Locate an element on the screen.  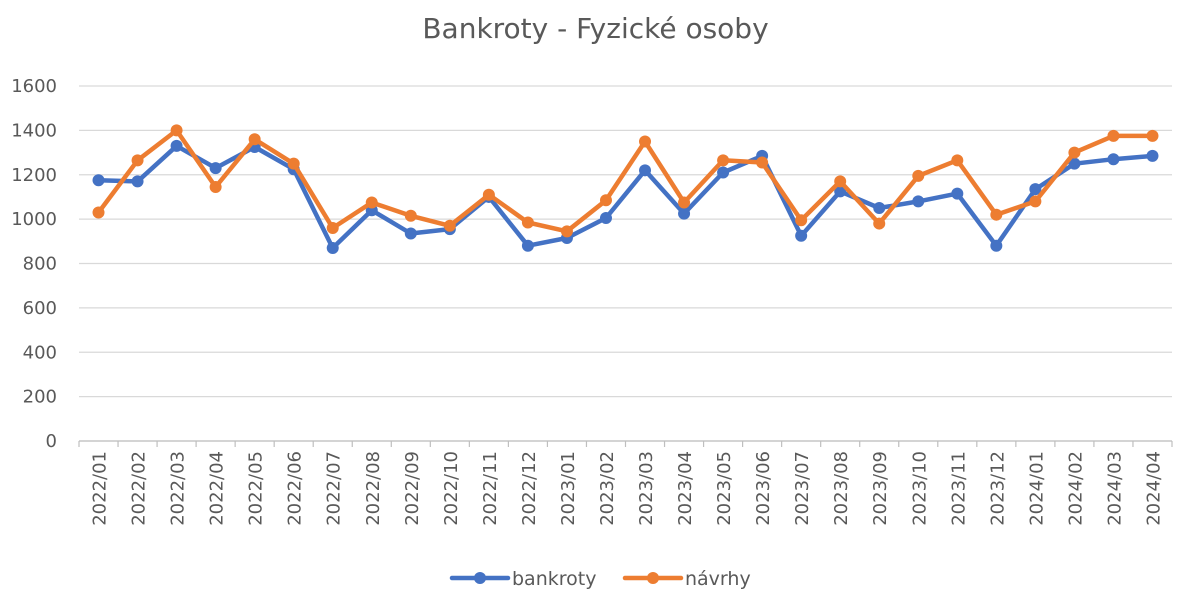
chart-title: Bankroty - Fyzické osoby is located at coordinates (595, 28).